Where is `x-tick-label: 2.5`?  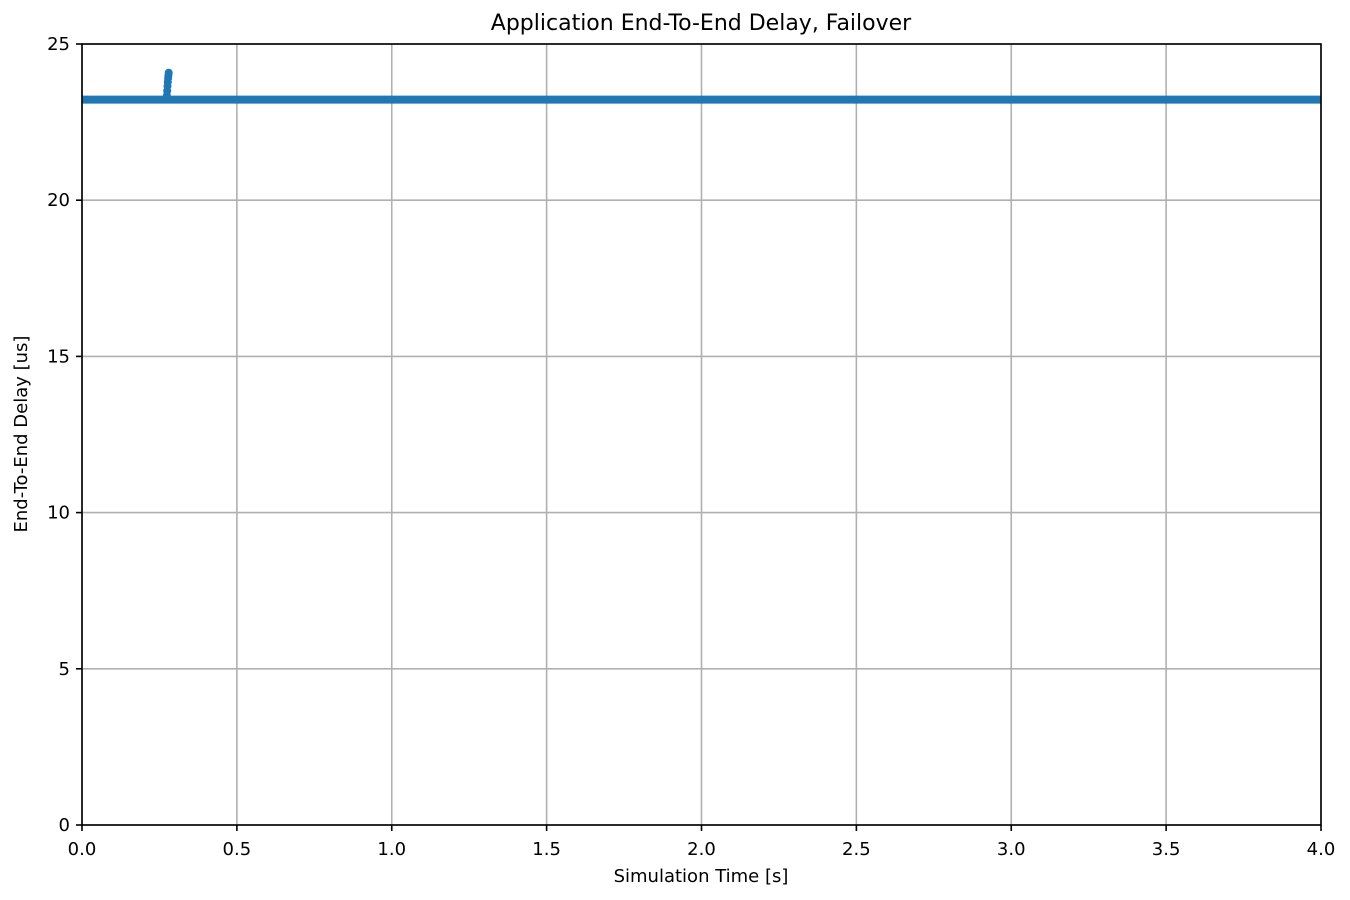 x-tick-label: 2.5 is located at coordinates (856, 849).